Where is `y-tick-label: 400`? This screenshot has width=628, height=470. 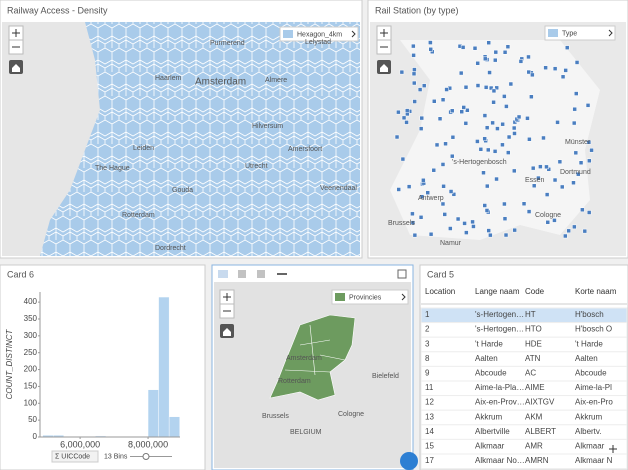 y-tick-label: 400 is located at coordinates (31, 301).